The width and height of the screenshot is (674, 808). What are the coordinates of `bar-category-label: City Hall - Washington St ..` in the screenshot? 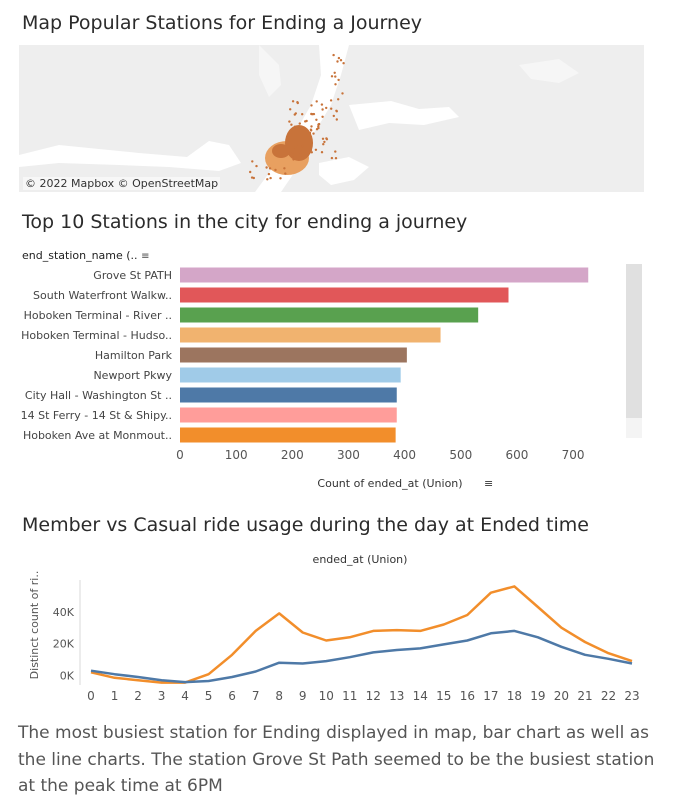 It's located at (98, 395).